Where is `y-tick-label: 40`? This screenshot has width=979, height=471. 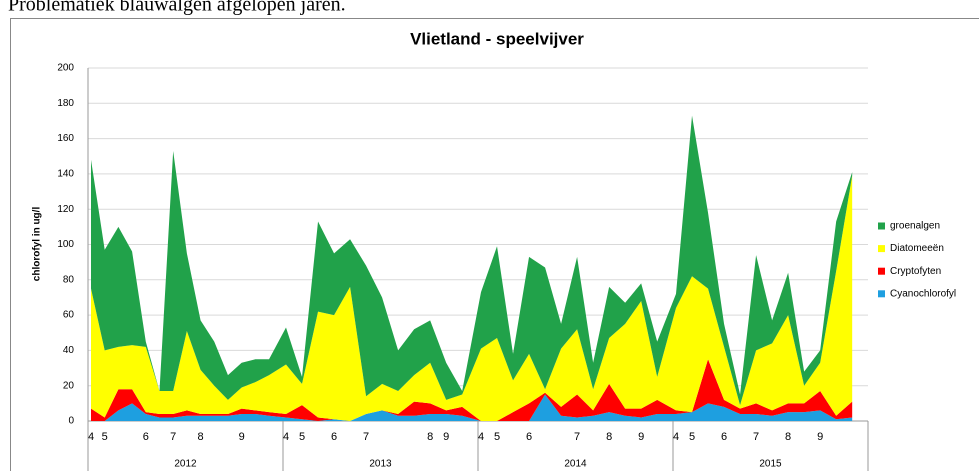 y-tick-label: 40 is located at coordinates (69, 350).